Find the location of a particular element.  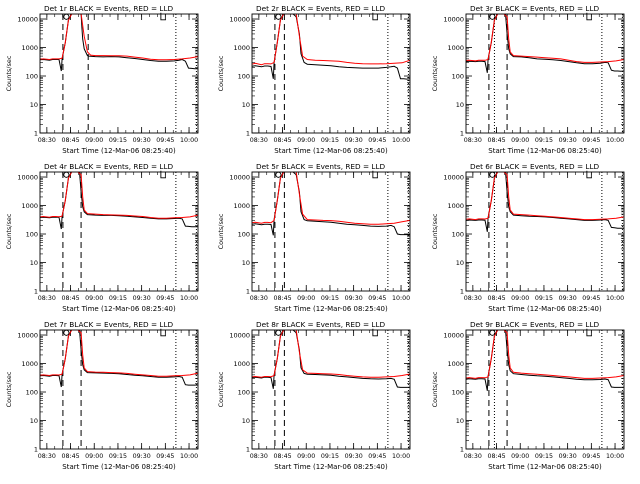

panel-title: Det 2r BLACK = Events, RED = LLD is located at coordinates (321, 8).